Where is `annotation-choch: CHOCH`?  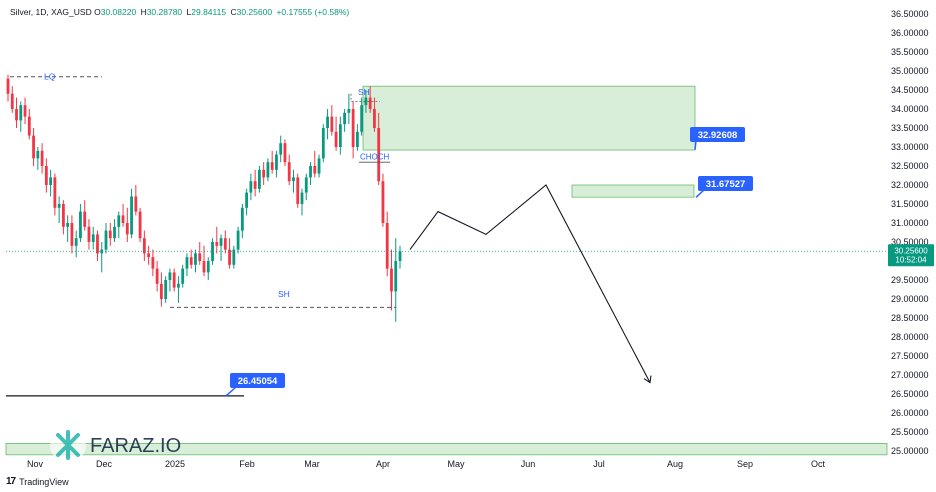
annotation-choch: CHOCH is located at coordinates (375, 157).